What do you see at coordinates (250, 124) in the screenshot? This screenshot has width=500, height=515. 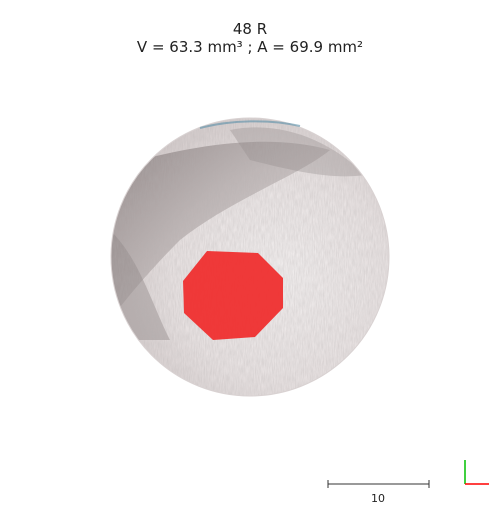 I see `specimen-top-edge-tint` at bounding box center [250, 124].